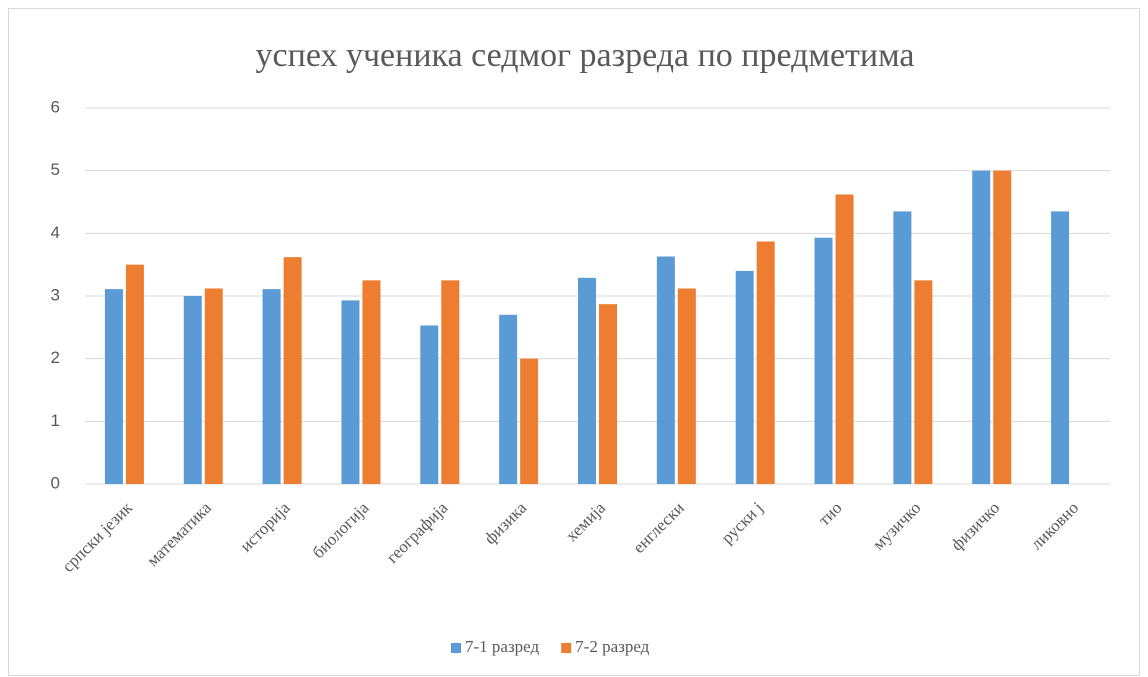 The image size is (1148, 677). Describe the element at coordinates (612, 646) in the screenshot. I see `legend-label: 7-2 разред` at that location.